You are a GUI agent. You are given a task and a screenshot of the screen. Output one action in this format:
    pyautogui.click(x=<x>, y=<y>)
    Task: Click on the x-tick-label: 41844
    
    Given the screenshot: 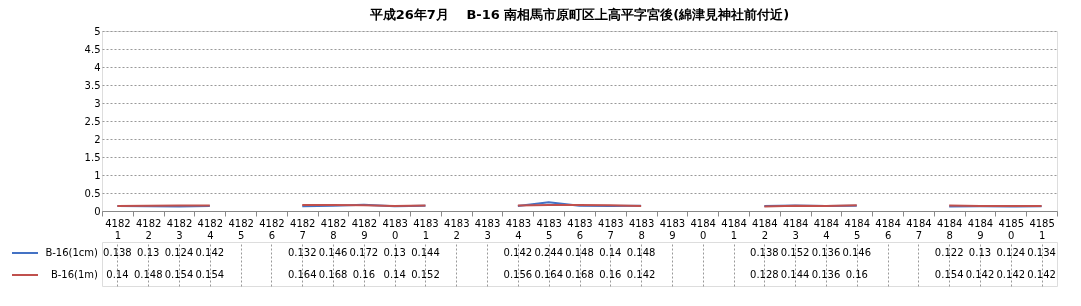 What is the action you would take?
    pyautogui.click(x=826, y=229)
    